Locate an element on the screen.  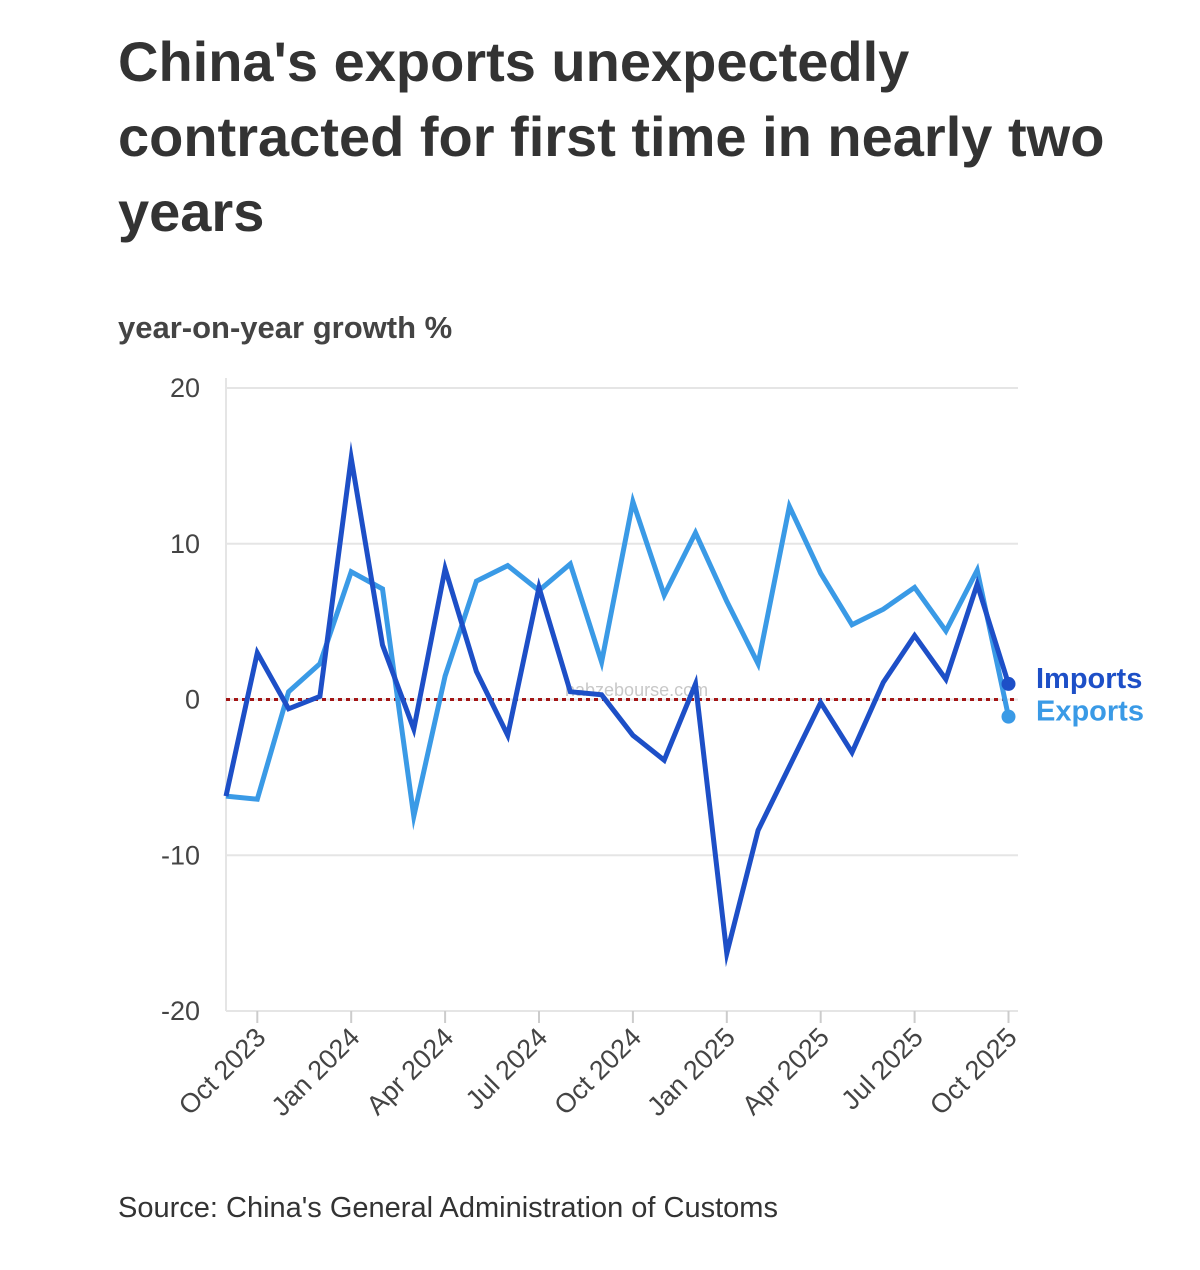
x-tick-label: Oct 2024 is located at coordinates (597, 1071).